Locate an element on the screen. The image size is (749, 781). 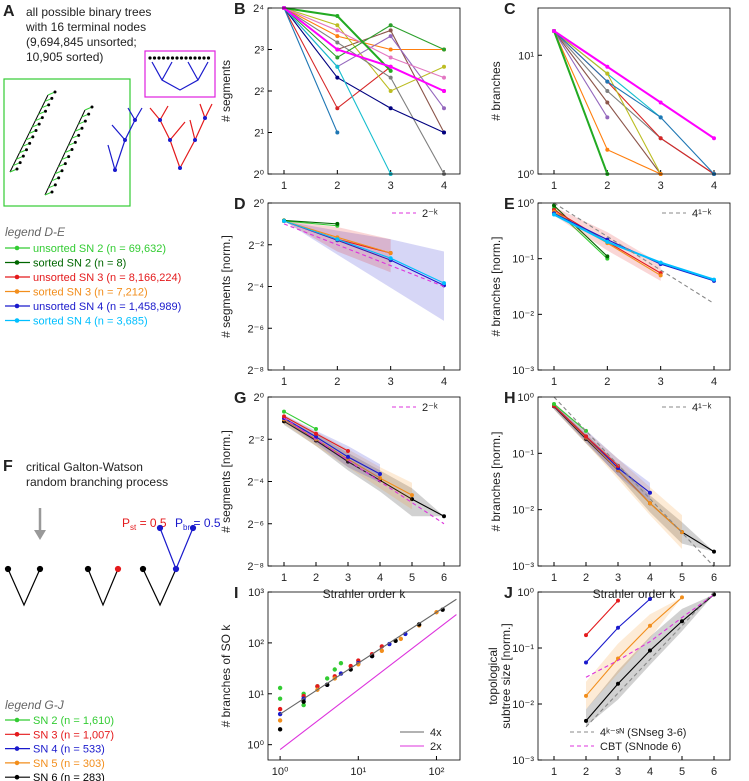
x-tick-label: 10² is located at coordinates (437, 772).